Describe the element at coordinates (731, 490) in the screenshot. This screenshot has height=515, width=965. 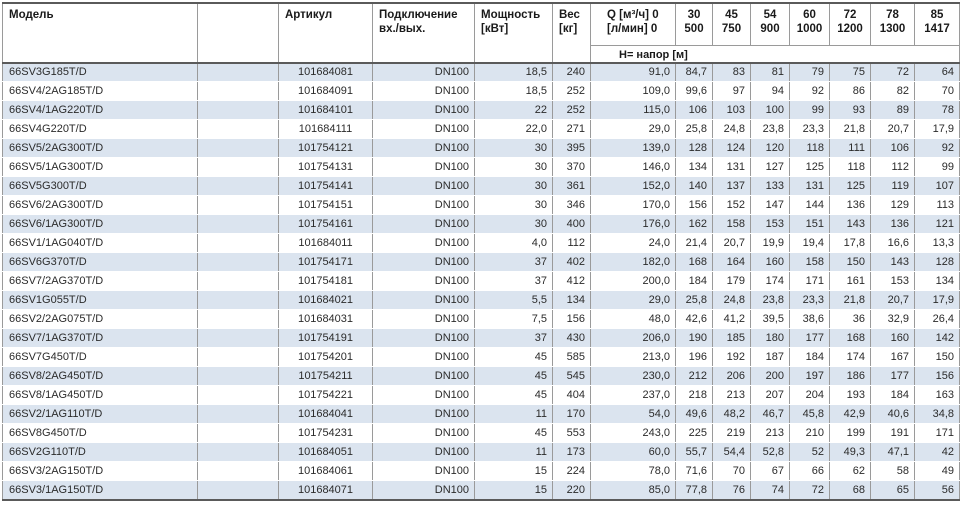
I see `head-value-cell: 76` at that location.